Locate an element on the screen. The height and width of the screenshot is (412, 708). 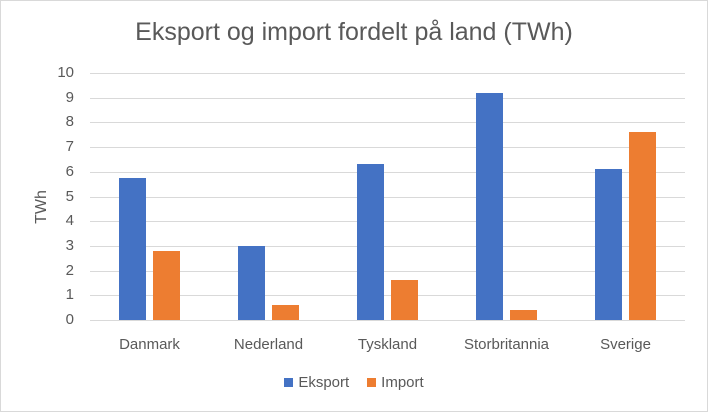
y-tick-label: 5 is located at coordinates (69, 196).